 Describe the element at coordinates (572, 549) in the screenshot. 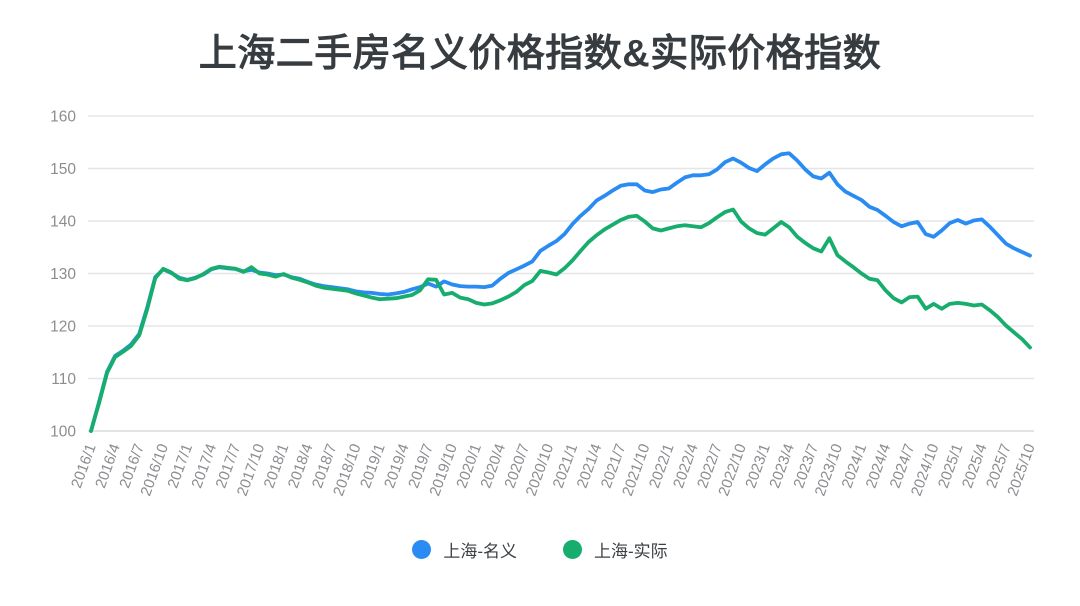

I see `legend-dot-real-icon` at that location.